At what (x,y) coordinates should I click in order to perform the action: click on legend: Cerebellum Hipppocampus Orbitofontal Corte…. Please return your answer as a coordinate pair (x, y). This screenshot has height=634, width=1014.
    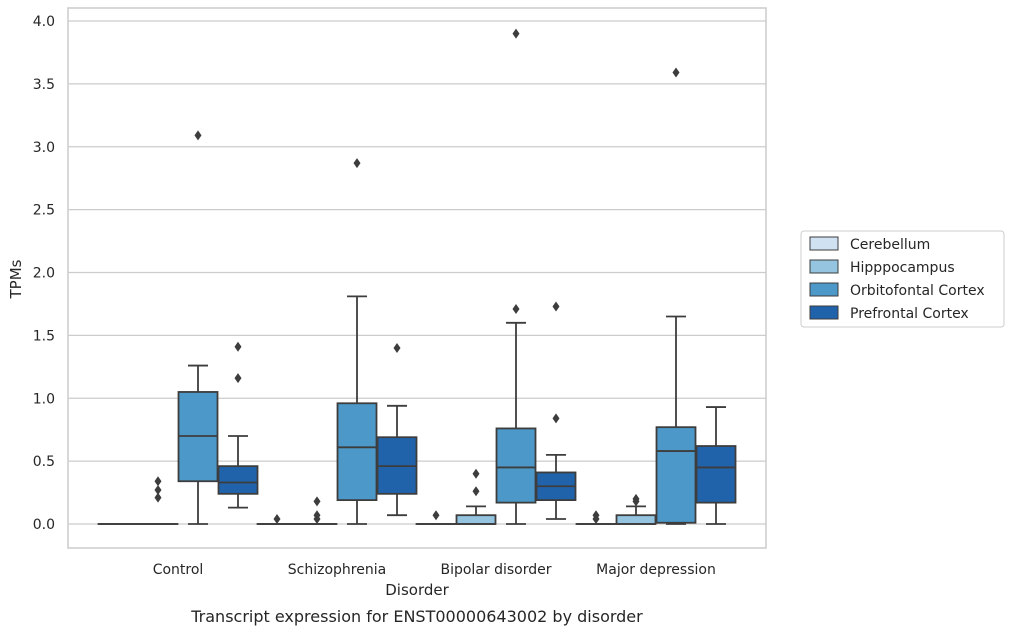
    Looking at the image, I should click on (902, 279).